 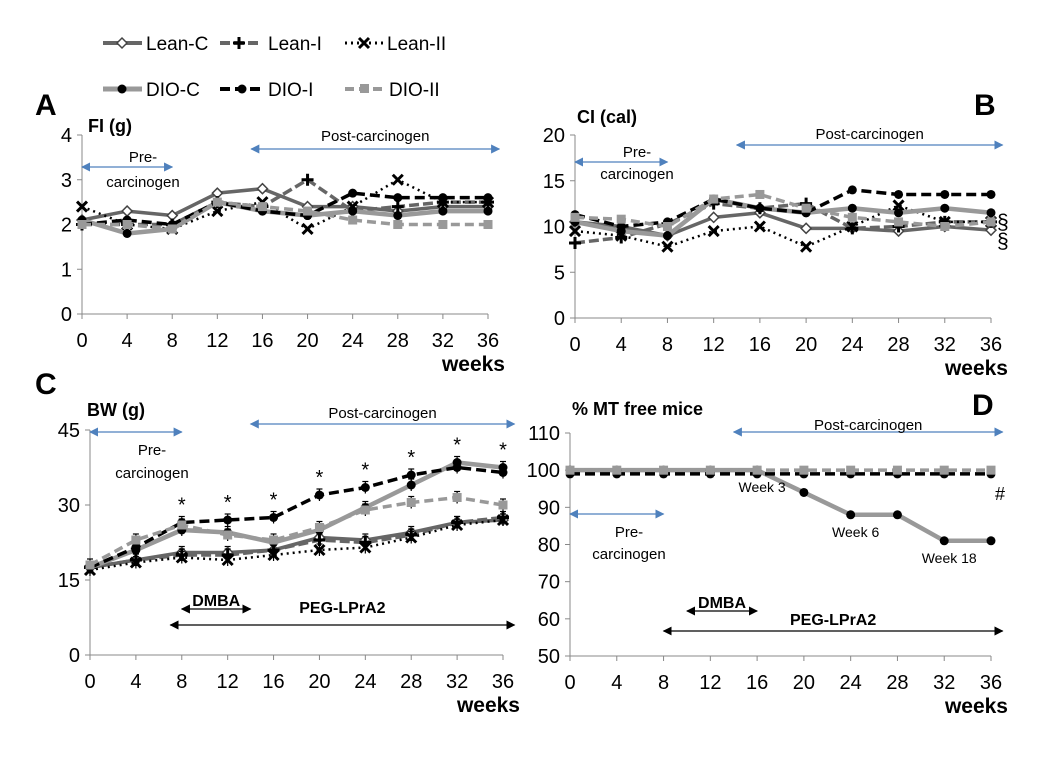 What do you see at coordinates (949, 558) in the screenshot?
I see `point-label: Week 18` at bounding box center [949, 558].